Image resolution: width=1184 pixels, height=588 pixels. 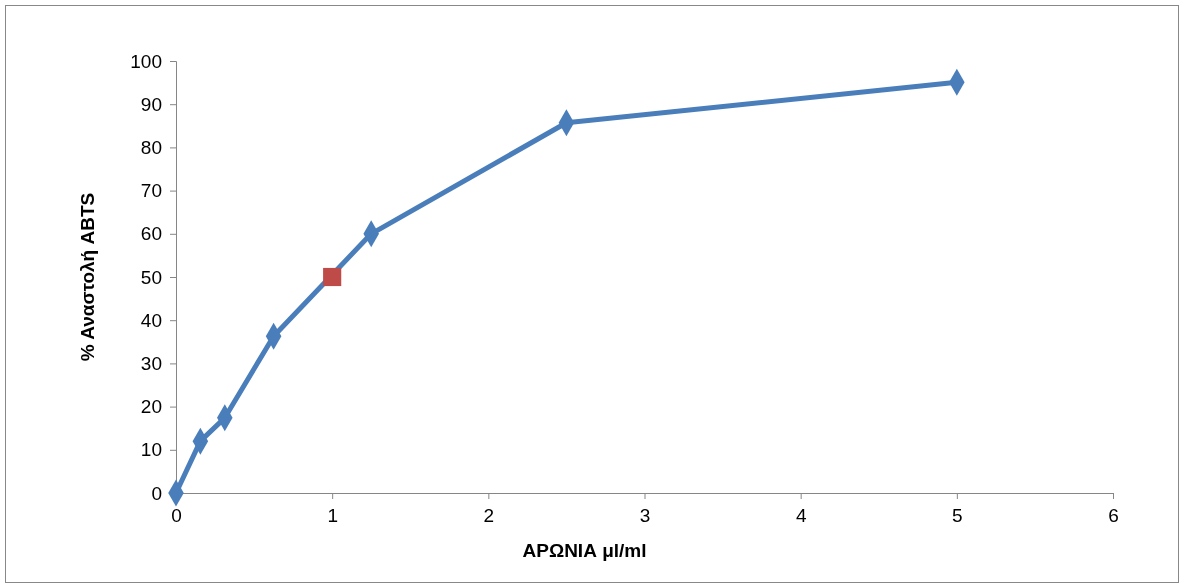 I want to click on point, so click(x=332, y=277).